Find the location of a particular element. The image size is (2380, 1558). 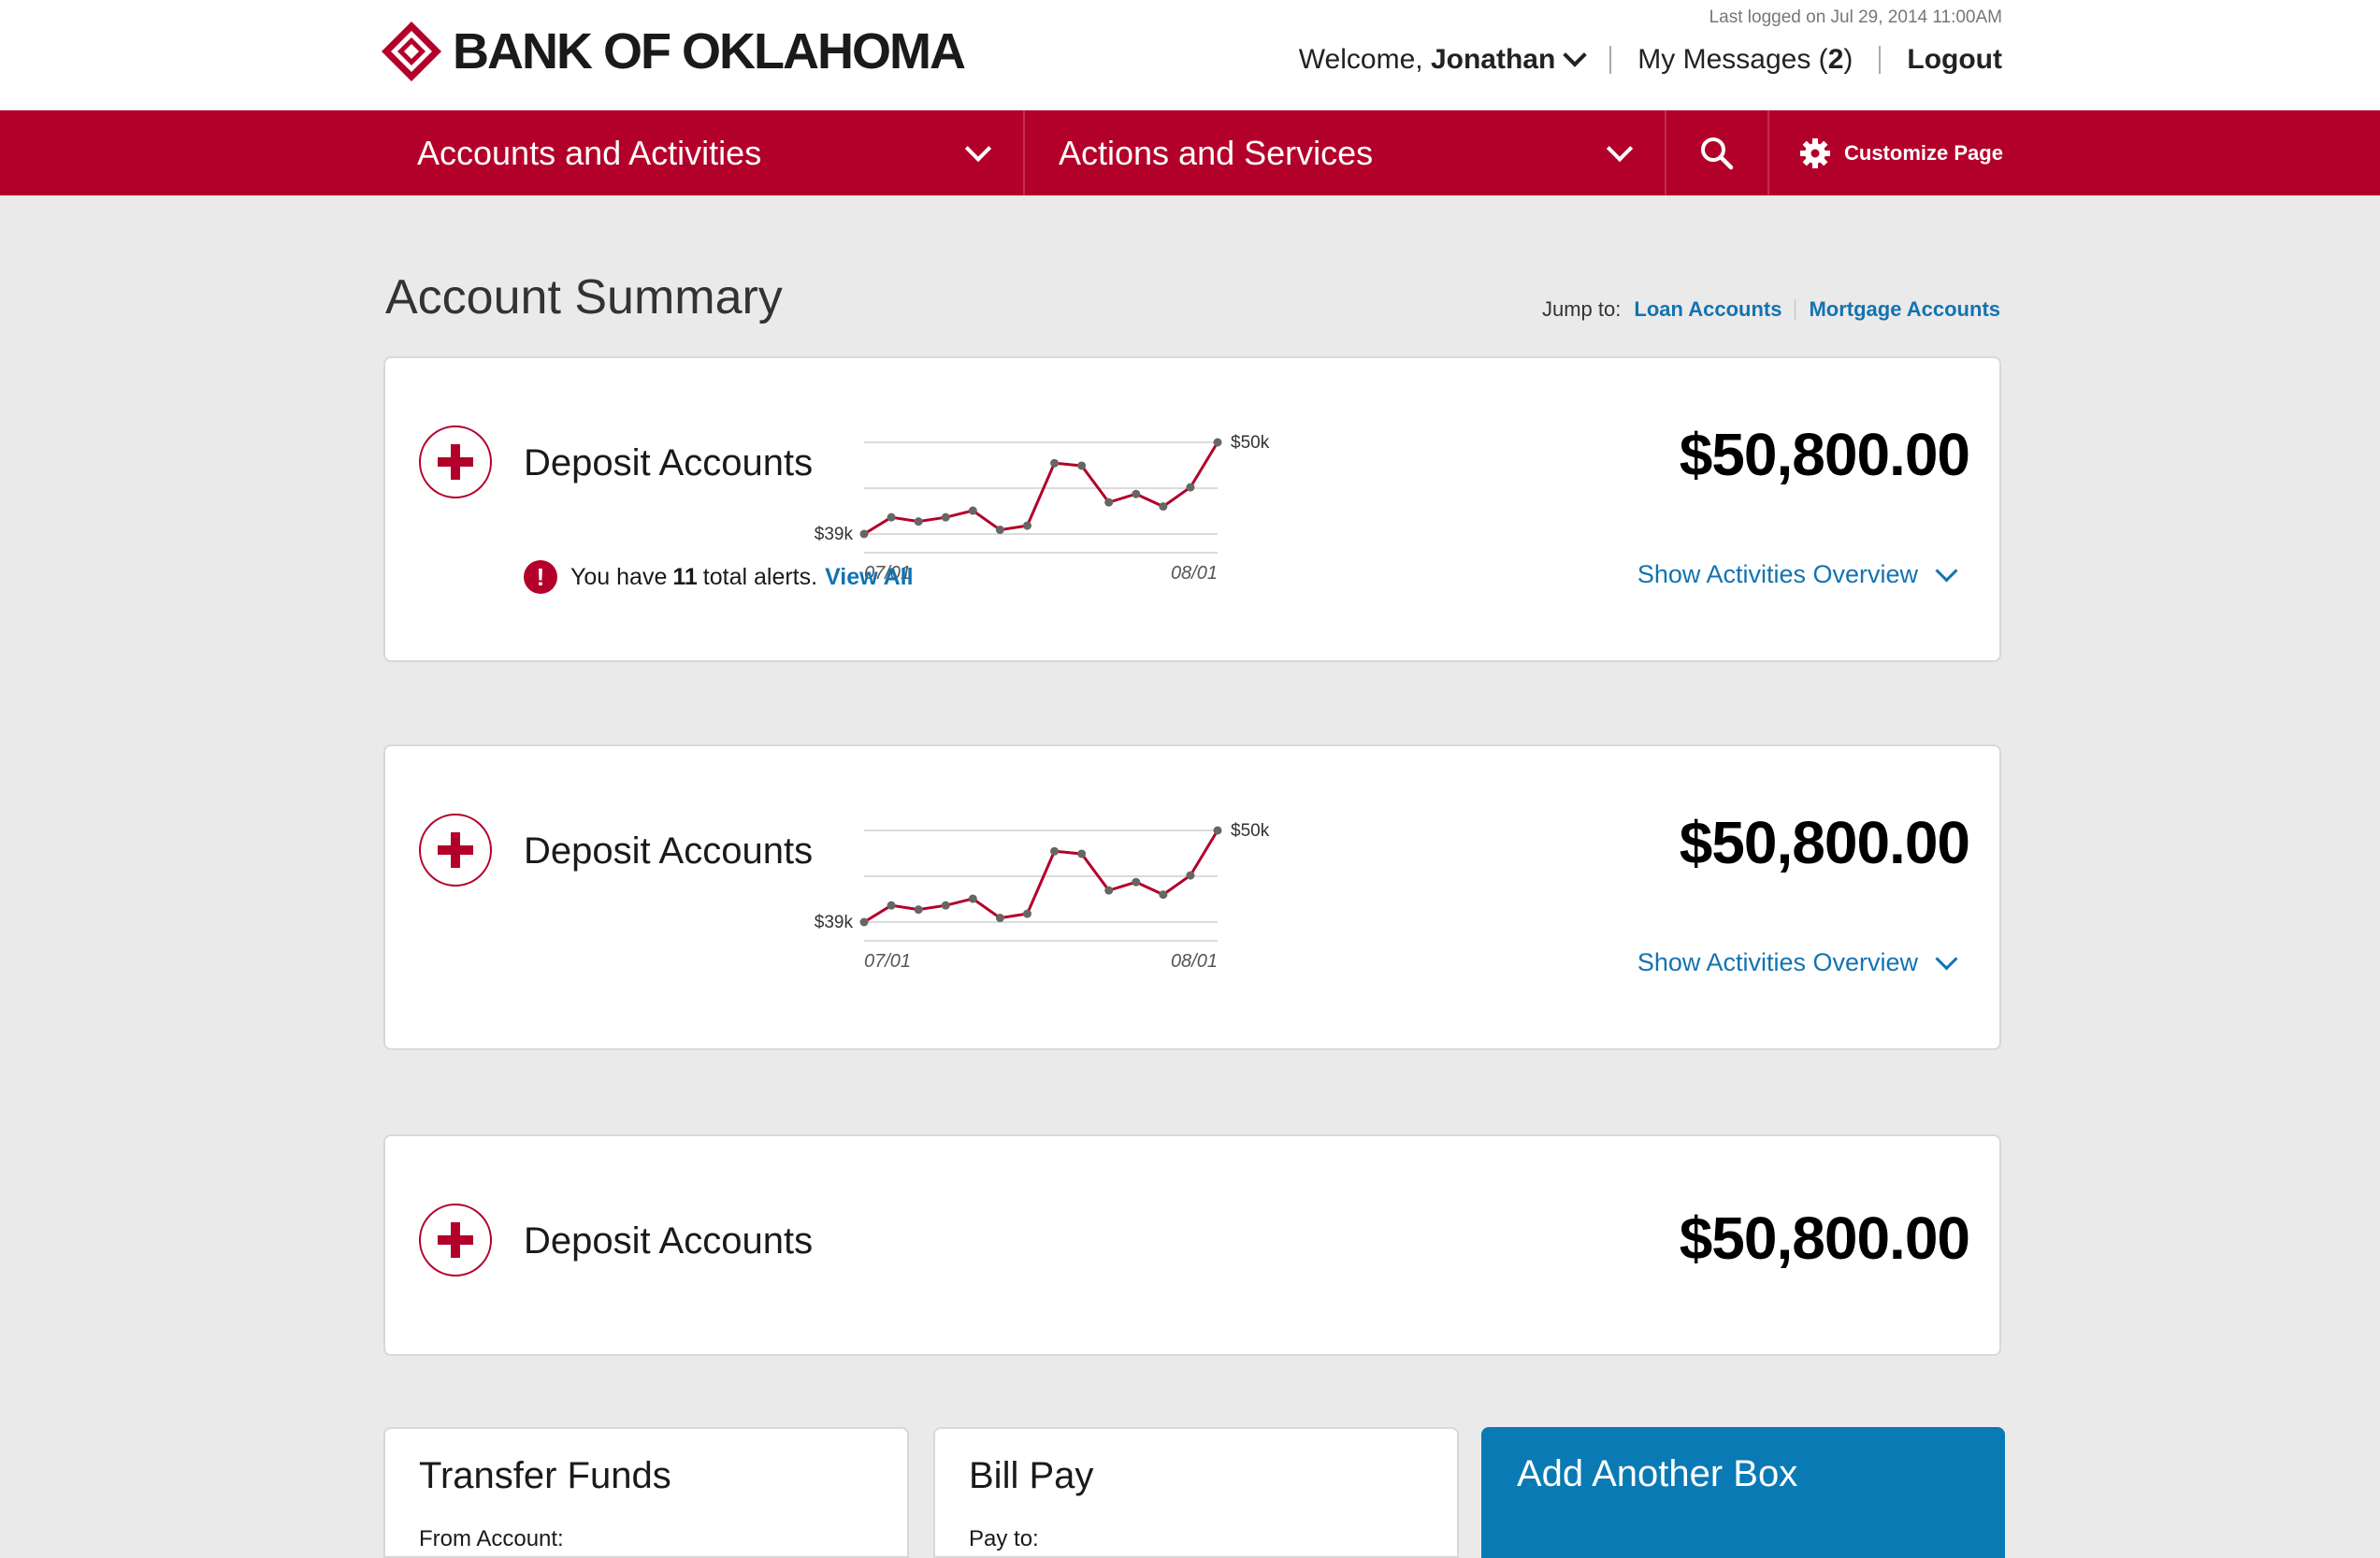

customize-page-button: Customize Page is located at coordinates (1886, 152).